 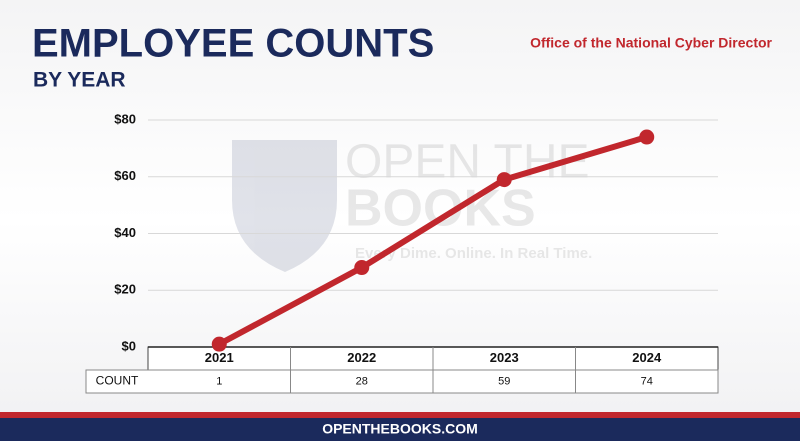 What do you see at coordinates (125, 118) in the screenshot?
I see `y-tick-label: $80` at bounding box center [125, 118].